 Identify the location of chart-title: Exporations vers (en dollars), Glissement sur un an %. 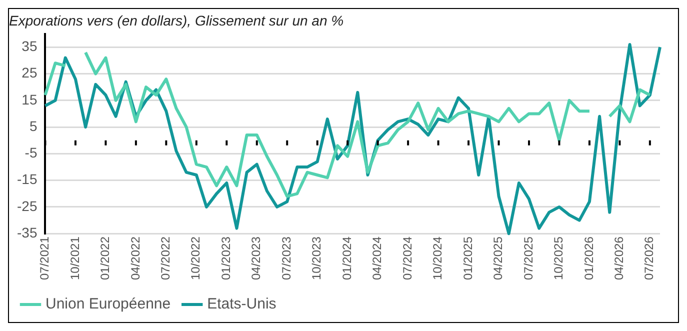
(176, 20).